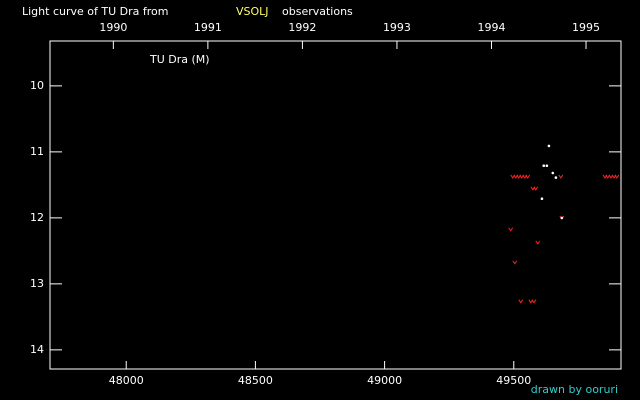 The width and height of the screenshot is (640, 400). What do you see at coordinates (37, 283) in the screenshot?
I see `y-tick-label: 13` at bounding box center [37, 283].